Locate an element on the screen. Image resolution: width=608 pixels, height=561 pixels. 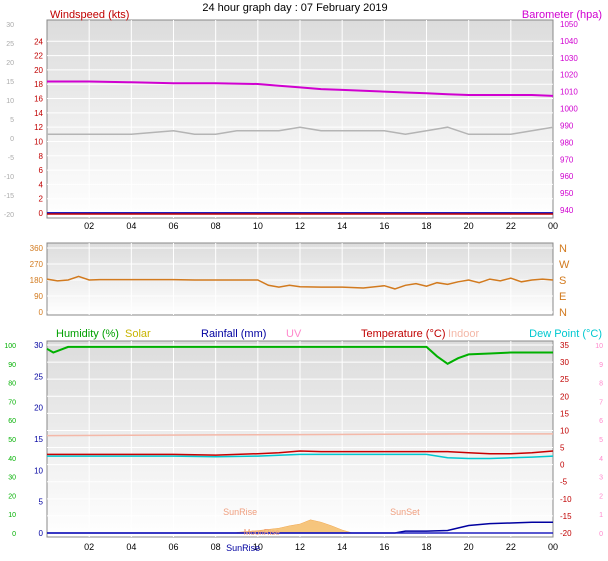
dewpoint-label: Dew Point (°C) is located at coordinates (565, 334).